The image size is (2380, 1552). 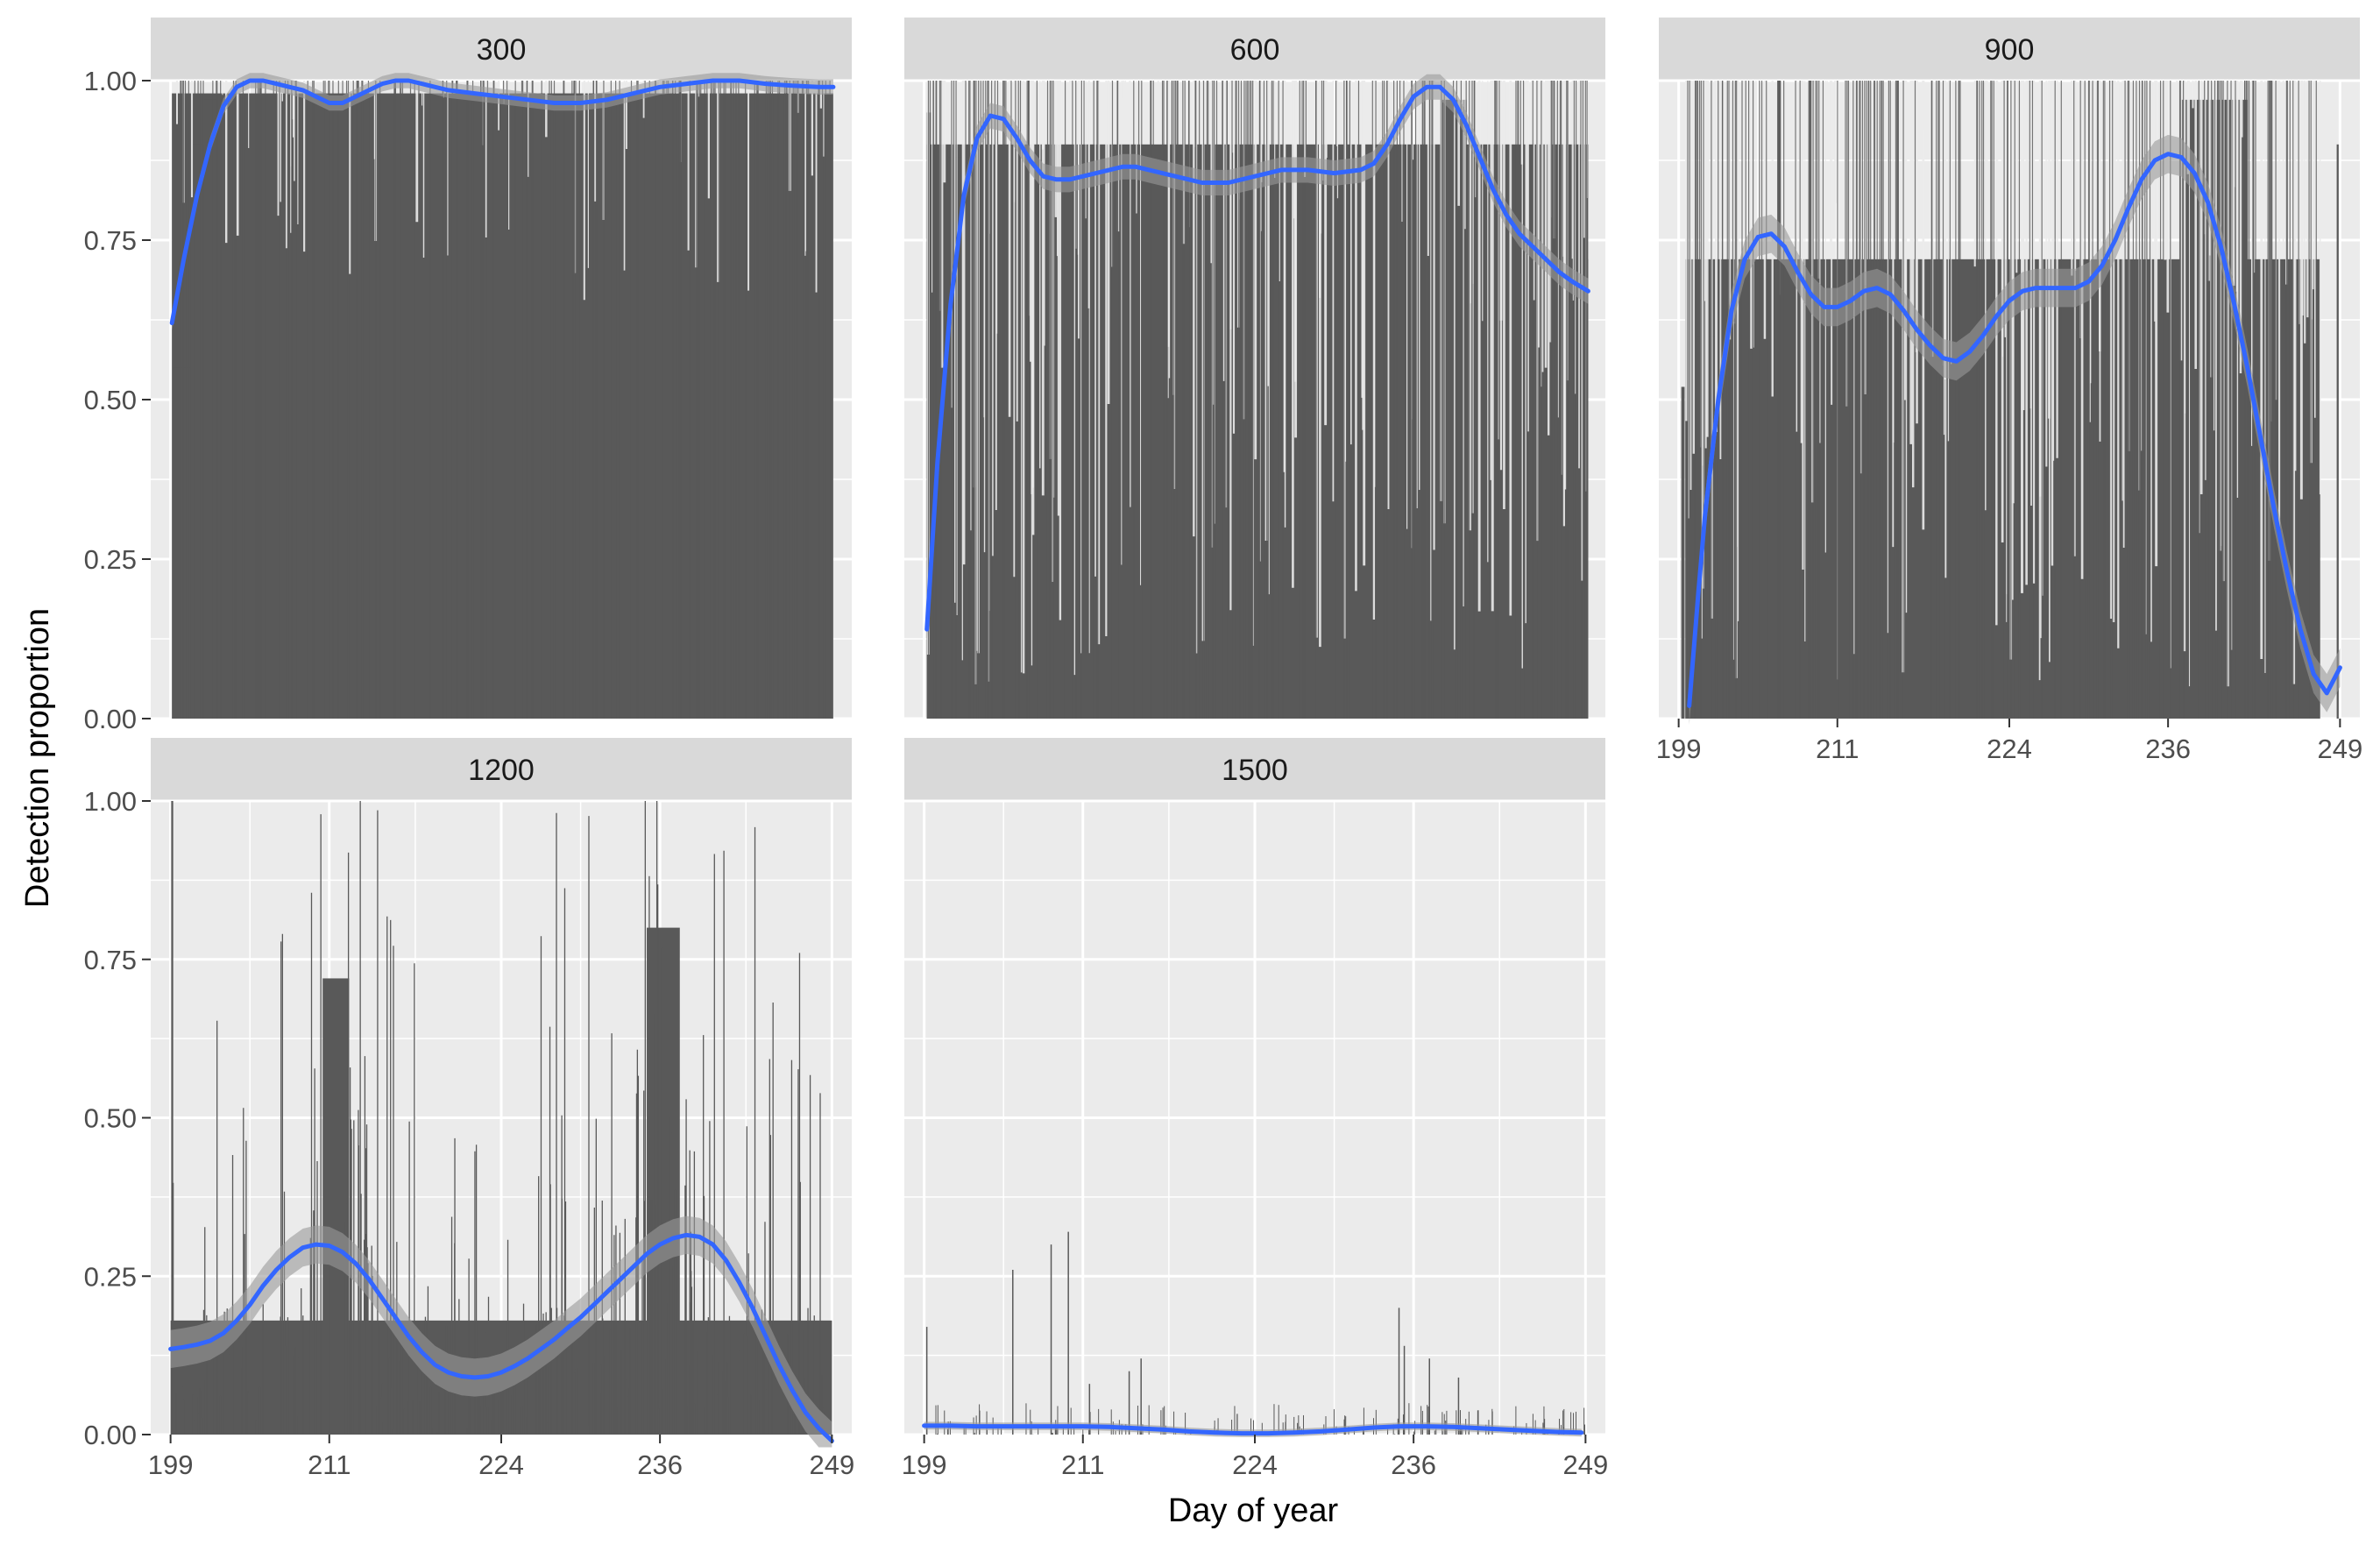 I want to click on facet-strip-label: 900, so click(x=2010, y=50).